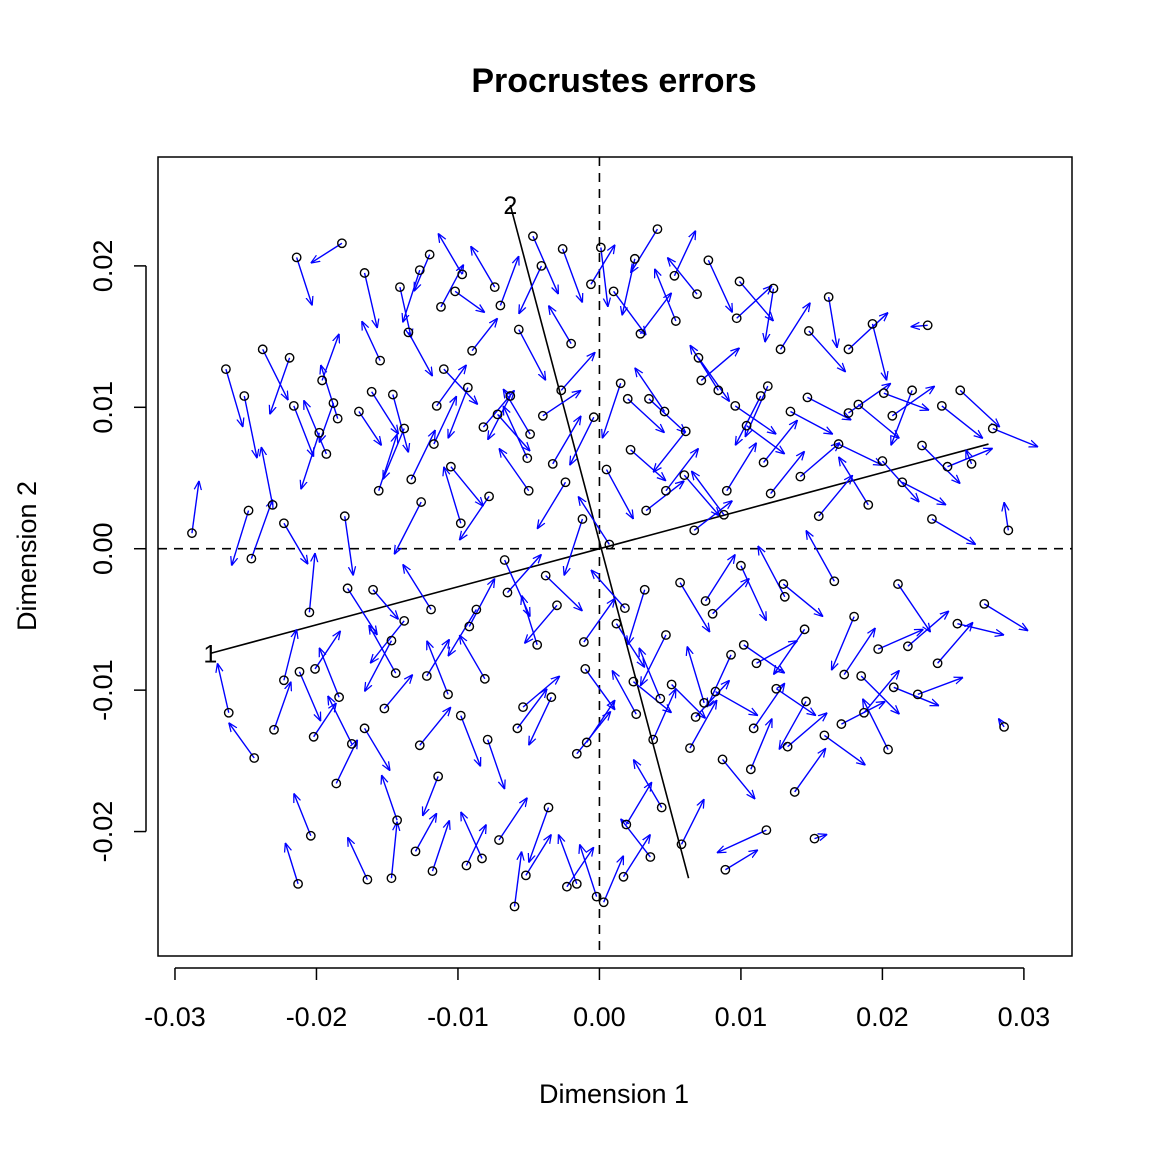  What do you see at coordinates (510, 206) in the screenshot?
I see `rotation-axis-label-2: 2` at bounding box center [510, 206].